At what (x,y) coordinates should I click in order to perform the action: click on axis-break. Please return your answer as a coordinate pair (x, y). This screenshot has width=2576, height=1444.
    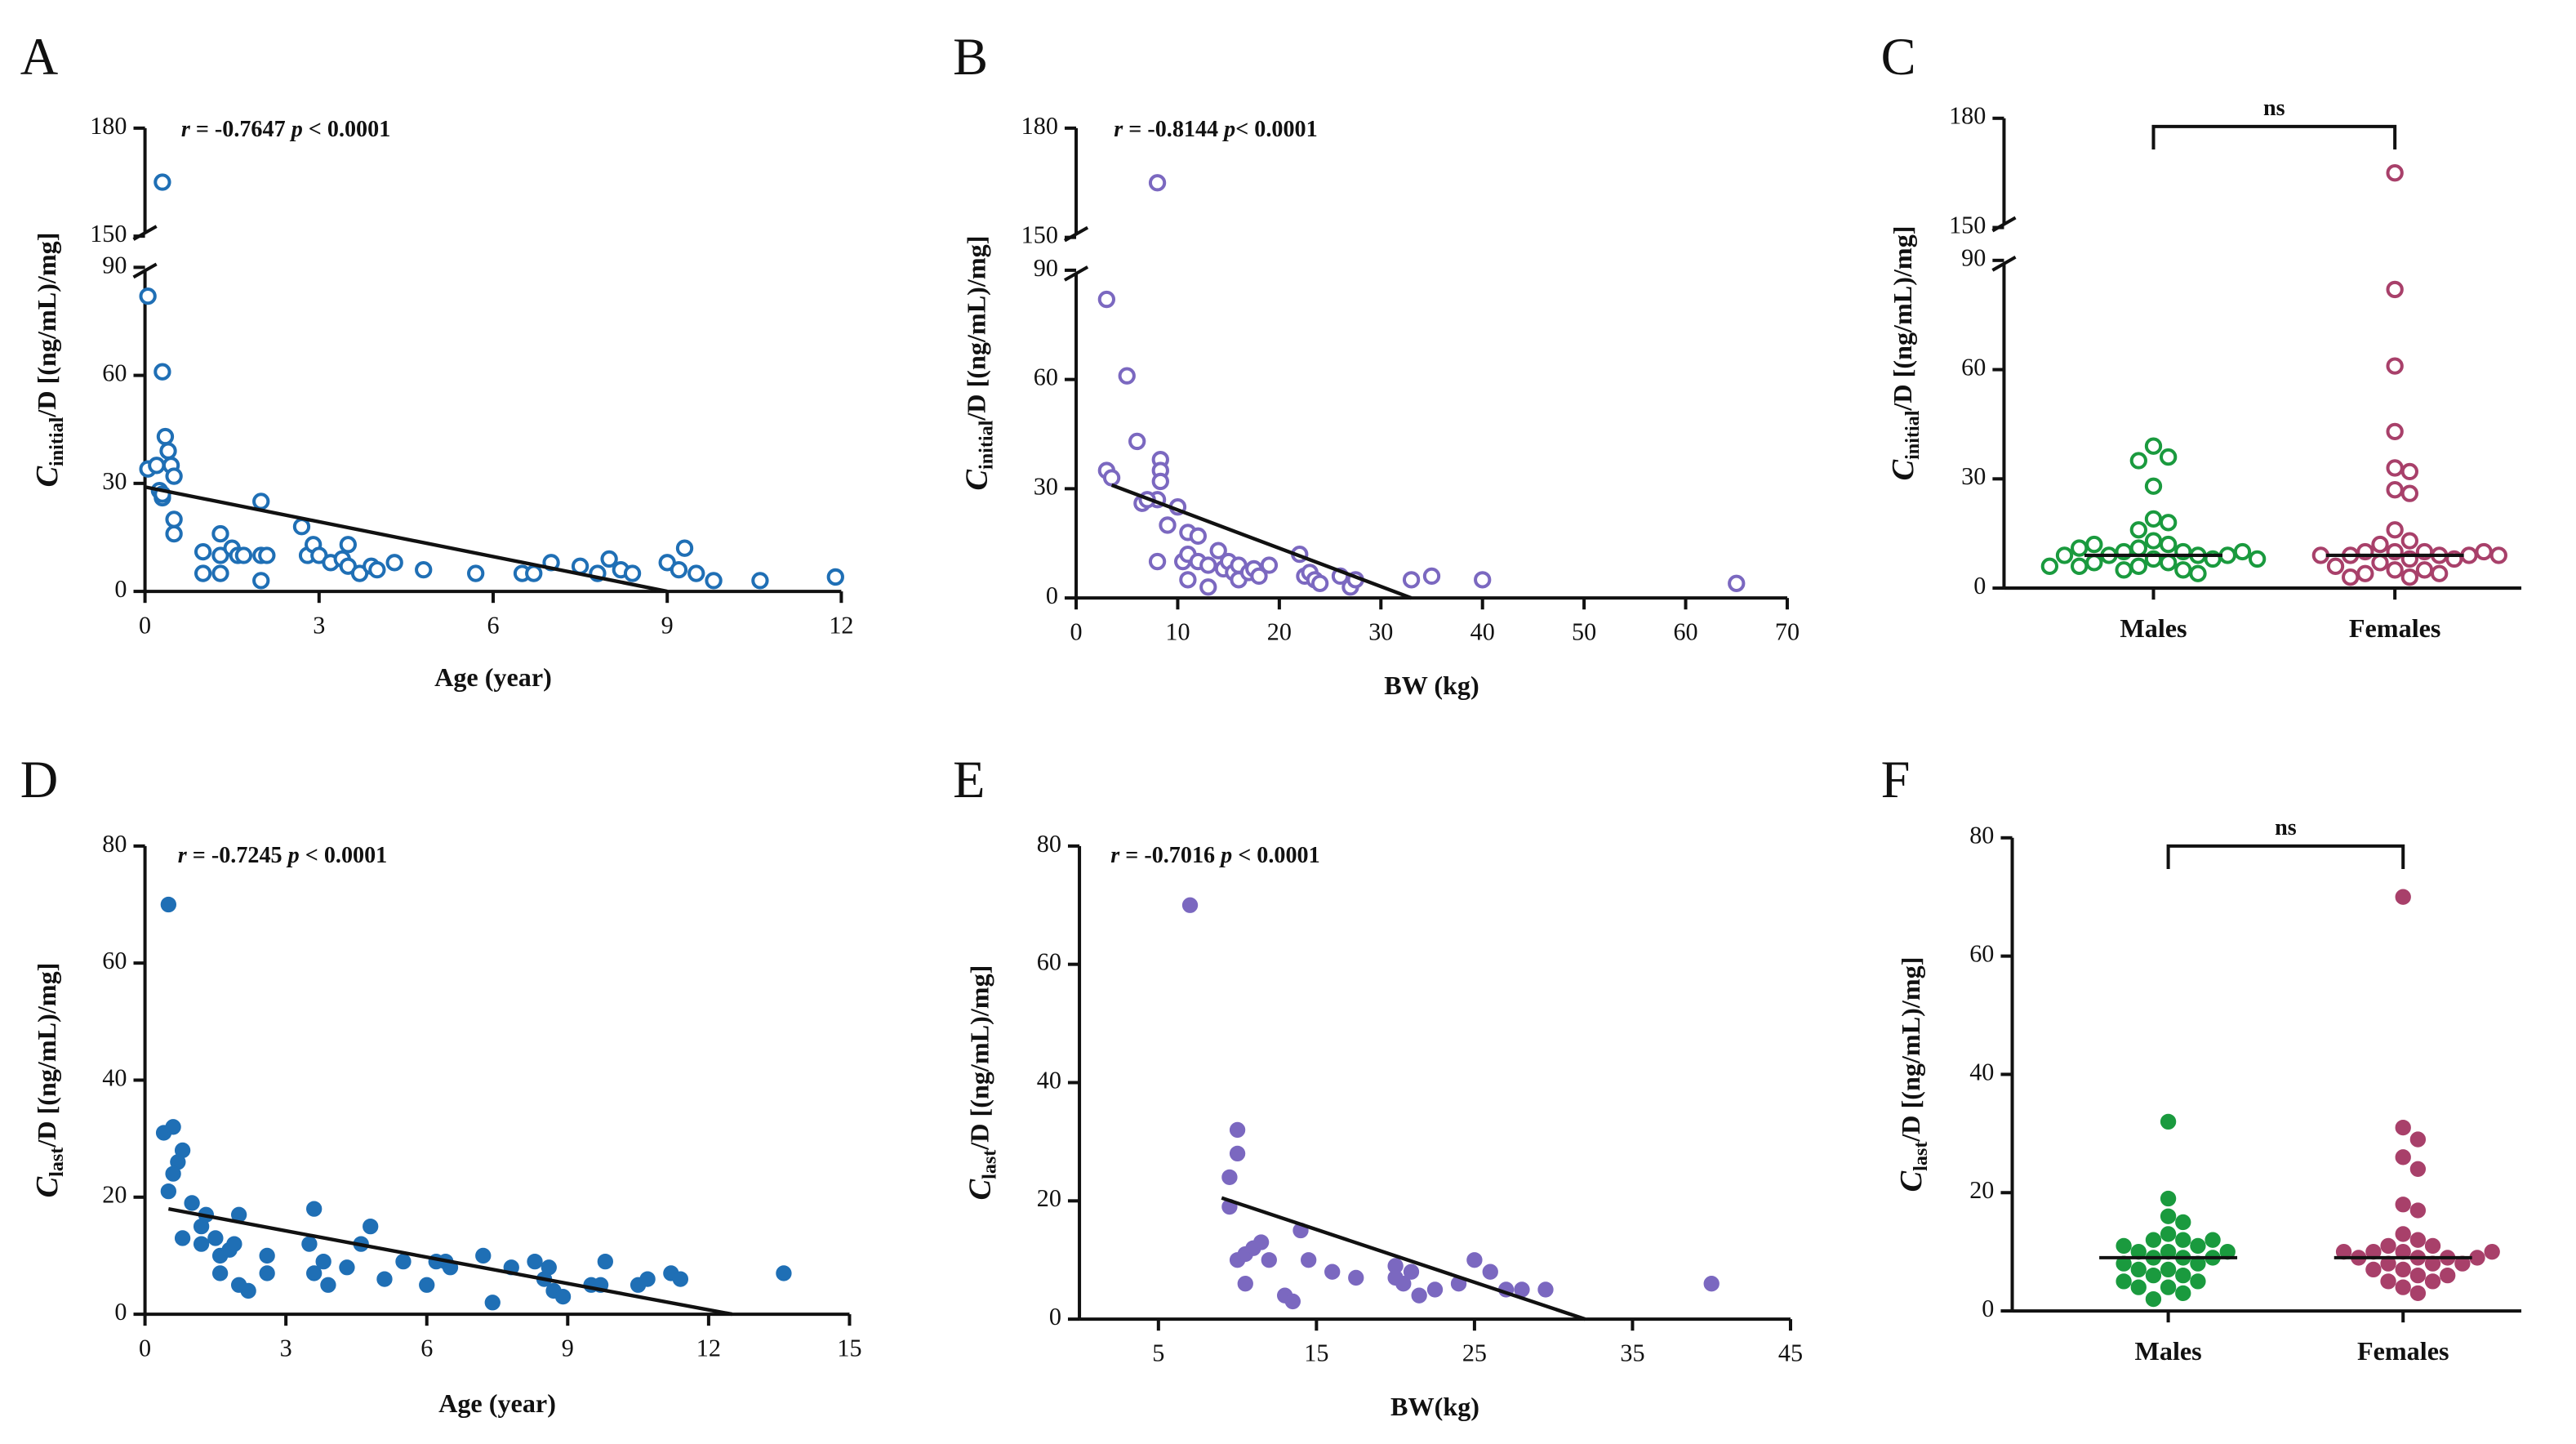
    Looking at the image, I should click on (145, 270).